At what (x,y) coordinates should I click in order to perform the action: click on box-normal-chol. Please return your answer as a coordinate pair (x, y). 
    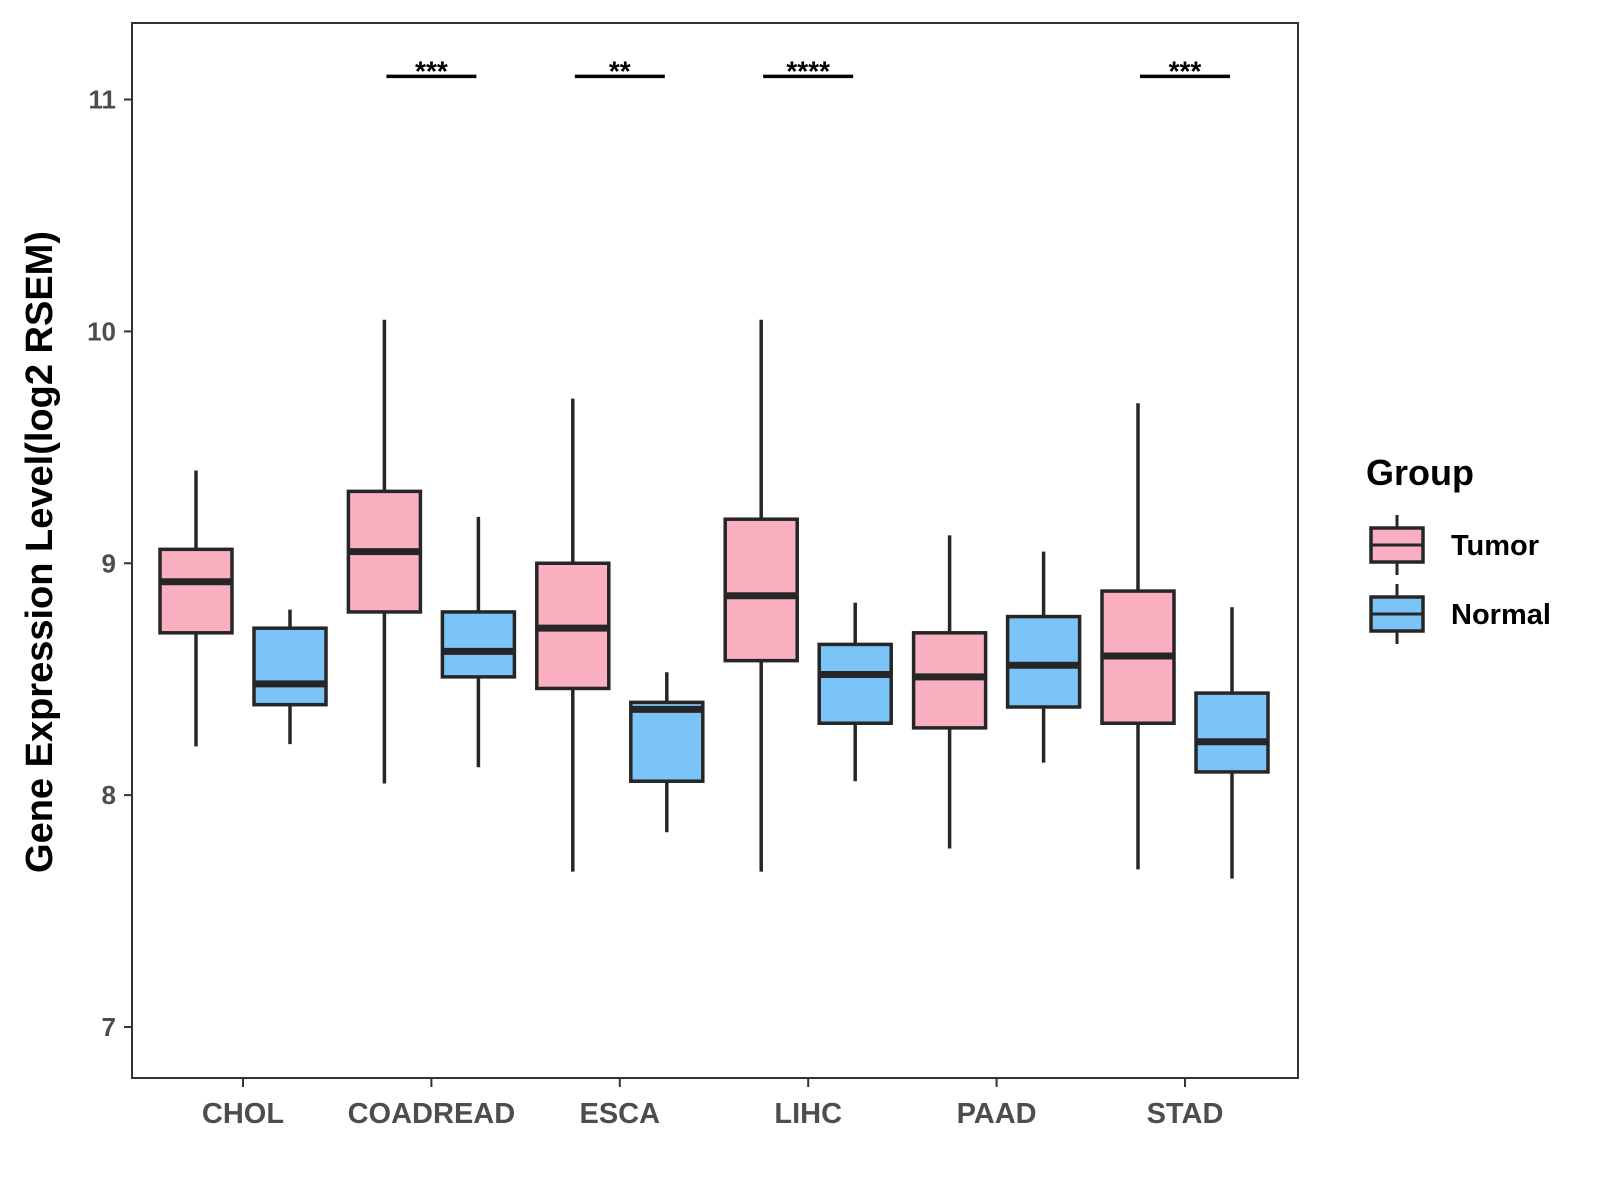
    Looking at the image, I should click on (290, 677).